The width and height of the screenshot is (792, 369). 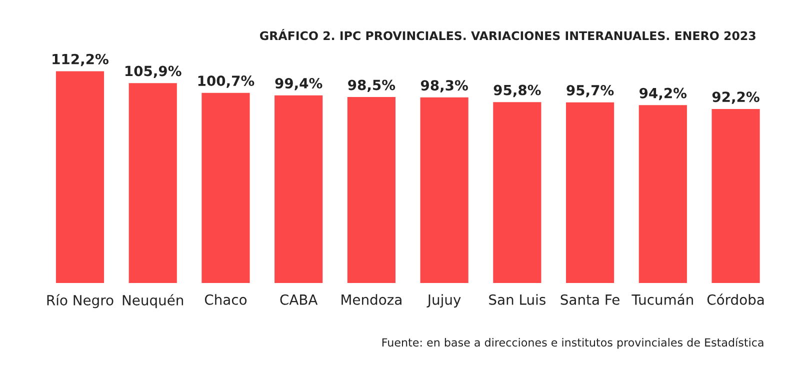 I want to click on x-tick-label: Córdoba, so click(x=735, y=299).